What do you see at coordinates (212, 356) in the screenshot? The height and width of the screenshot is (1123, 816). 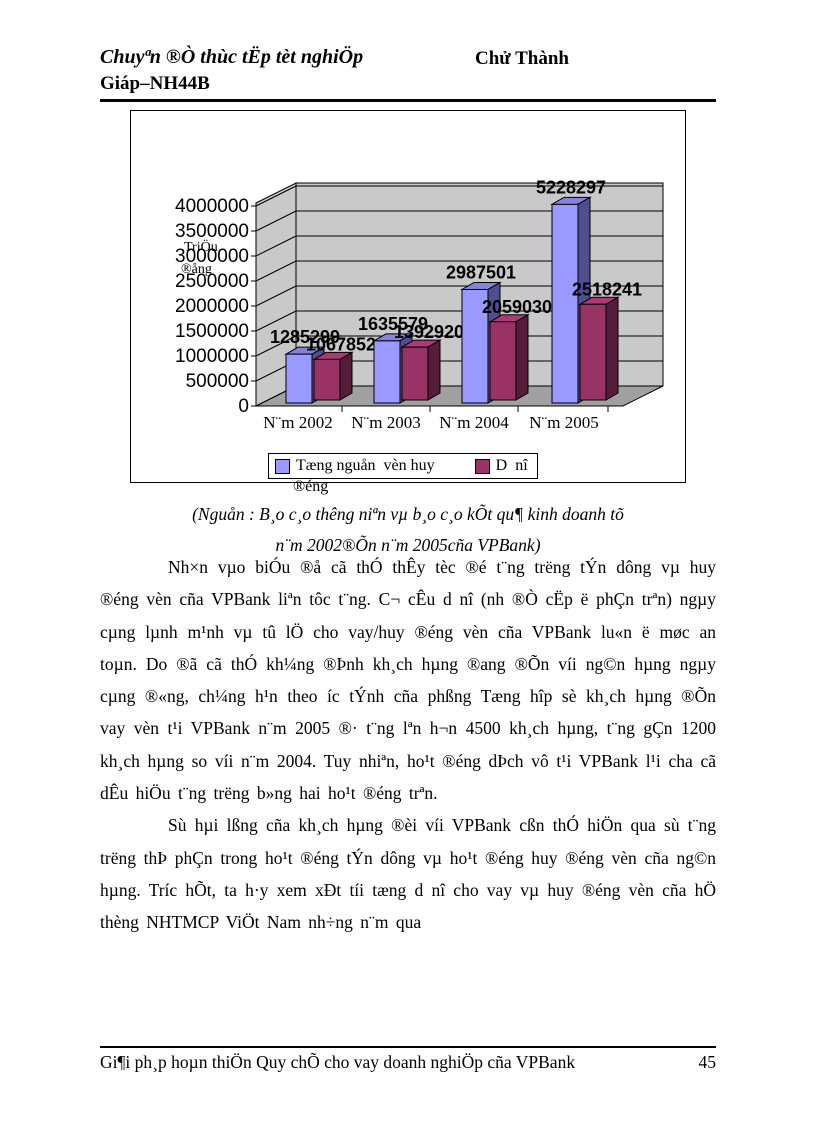 I see `y-tick-label: 1000000` at bounding box center [212, 356].